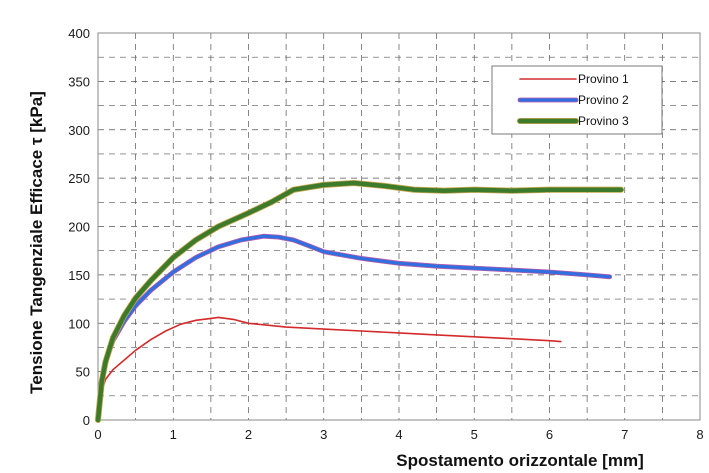  I want to click on x-tick-label: 3, so click(323, 434).